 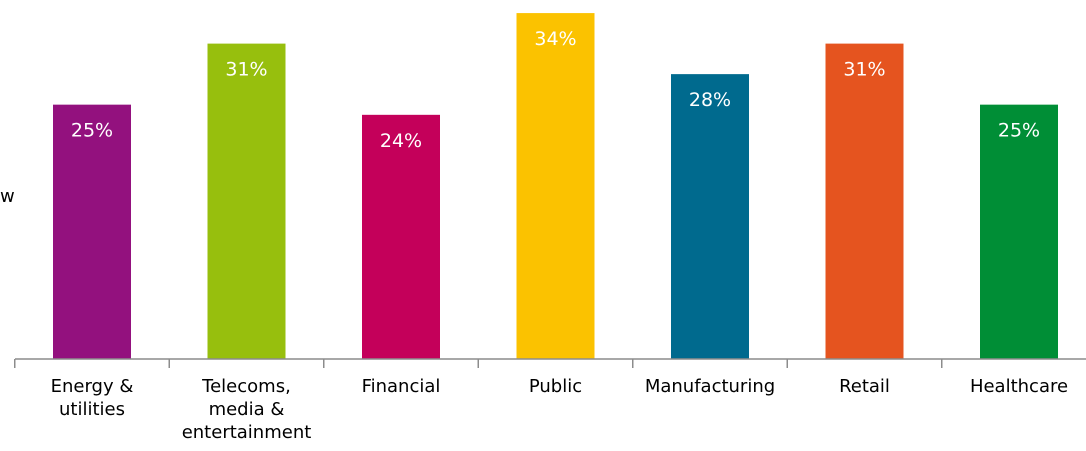 I want to click on category-label-line: Telecoms,, so click(x=246, y=386).